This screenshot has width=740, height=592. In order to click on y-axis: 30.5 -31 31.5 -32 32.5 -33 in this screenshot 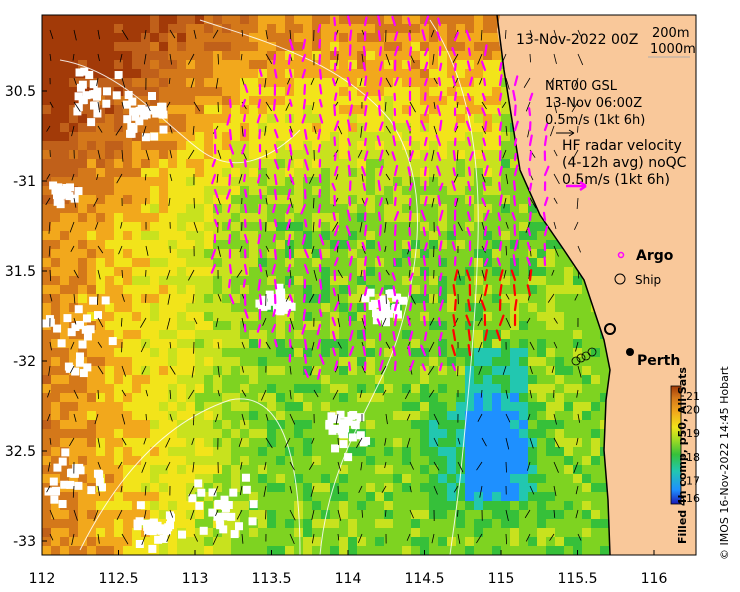, I will do `click(26, 317)`.